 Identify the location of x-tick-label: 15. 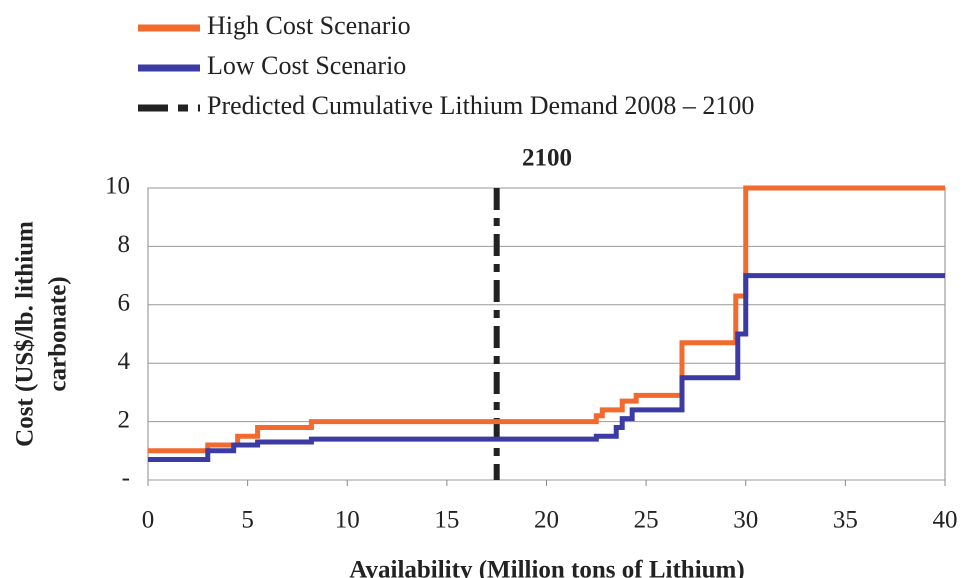
(446, 520).